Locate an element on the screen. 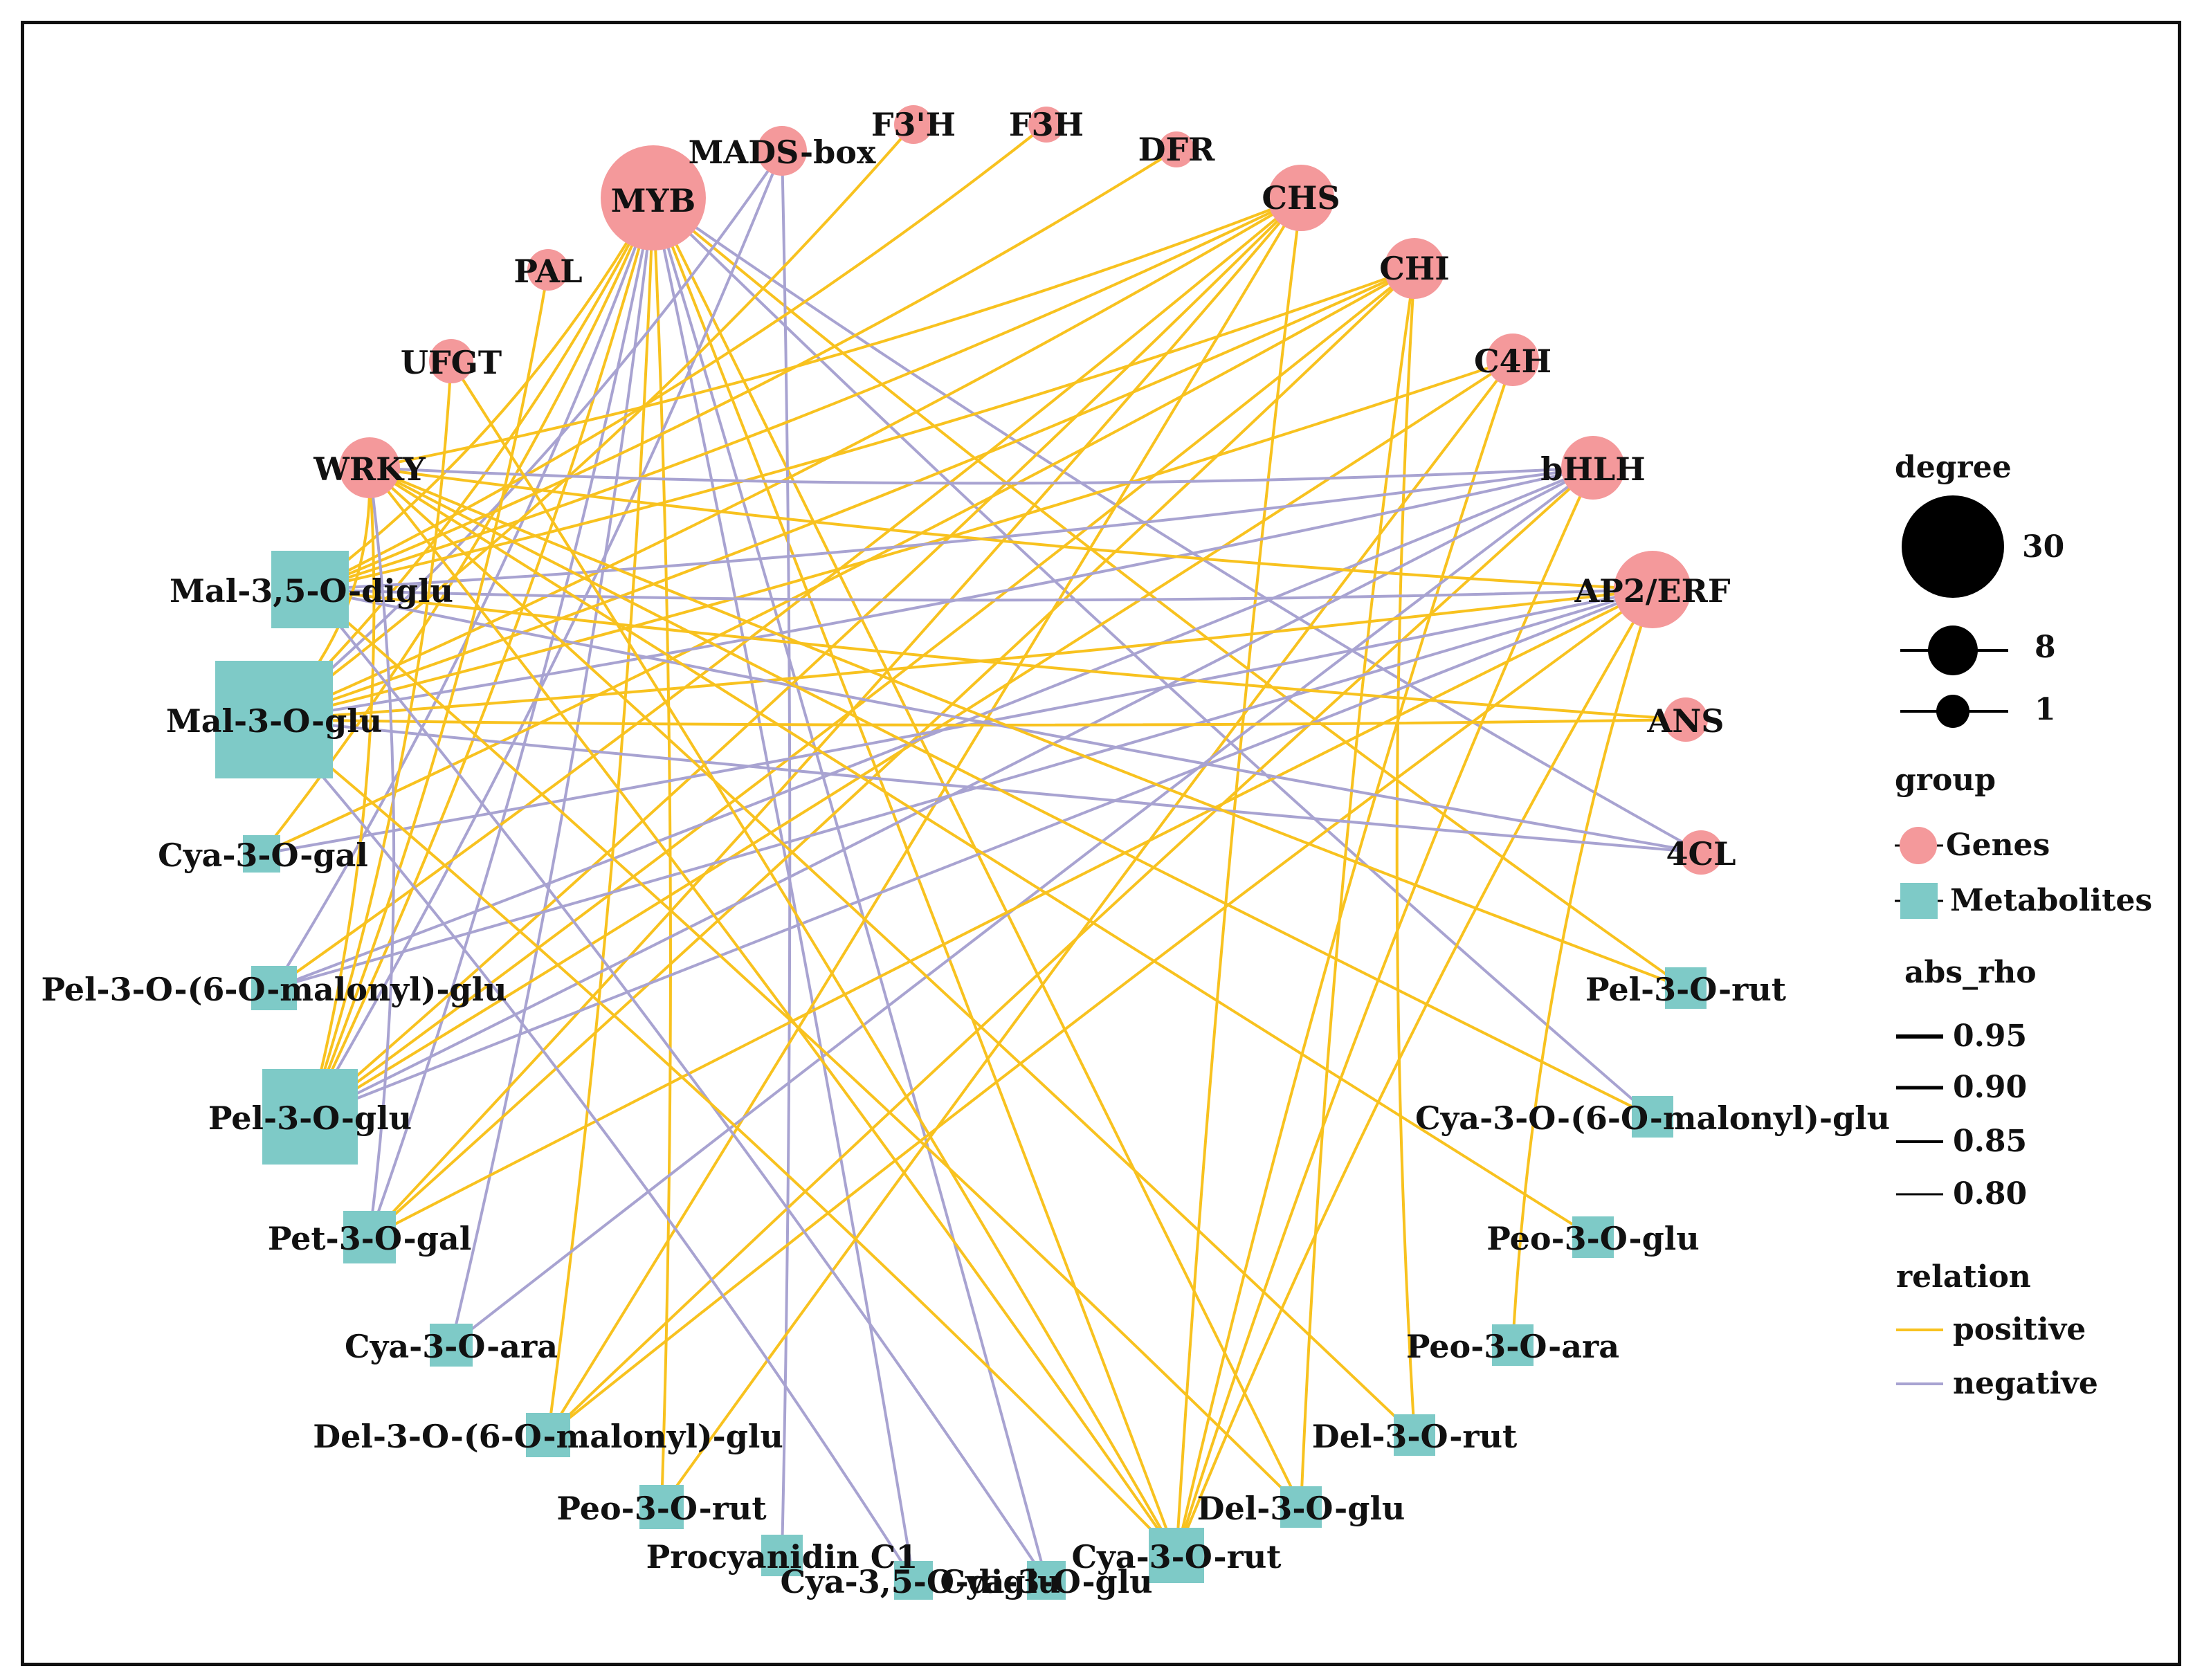 This screenshot has width=2202, height=1680. node-ProC1 is located at coordinates (782, 1555).